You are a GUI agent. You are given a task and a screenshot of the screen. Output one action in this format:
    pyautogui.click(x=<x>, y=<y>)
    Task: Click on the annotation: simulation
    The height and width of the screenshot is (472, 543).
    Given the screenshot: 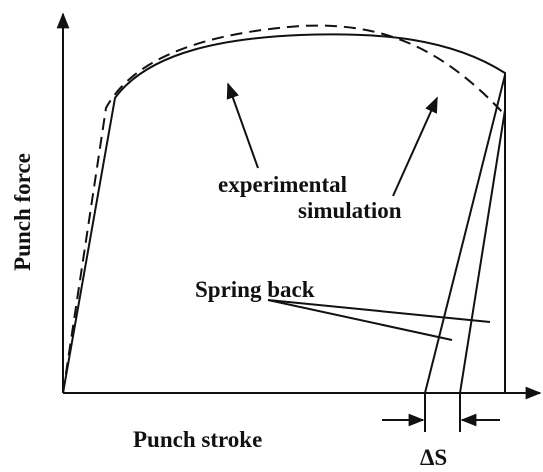 What is the action you would take?
    pyautogui.click(x=350, y=210)
    